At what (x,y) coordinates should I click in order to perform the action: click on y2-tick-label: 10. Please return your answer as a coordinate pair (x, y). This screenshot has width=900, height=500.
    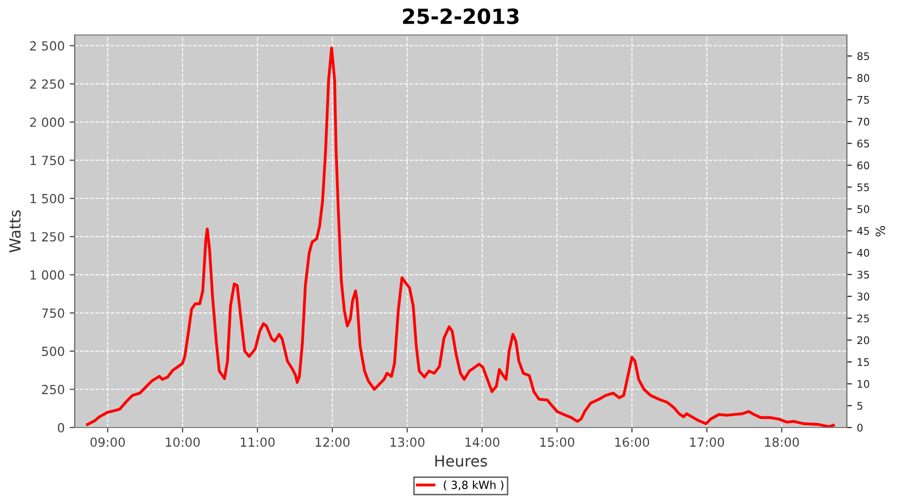
    Looking at the image, I should click on (864, 384).